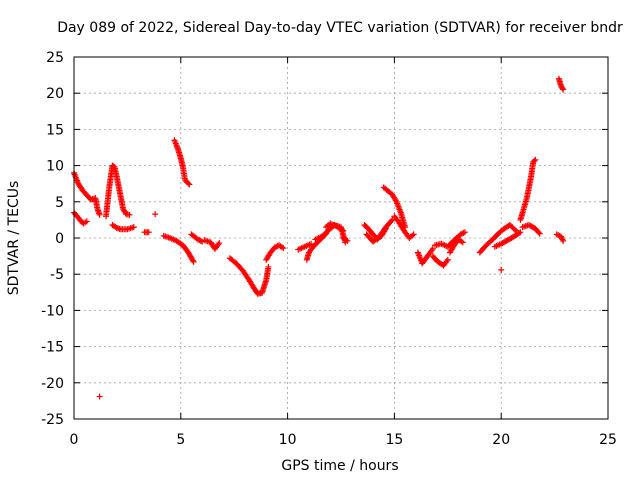 The width and height of the screenshot is (640, 480). What do you see at coordinates (180, 440) in the screenshot?
I see `x-tick-label: 5` at bounding box center [180, 440].